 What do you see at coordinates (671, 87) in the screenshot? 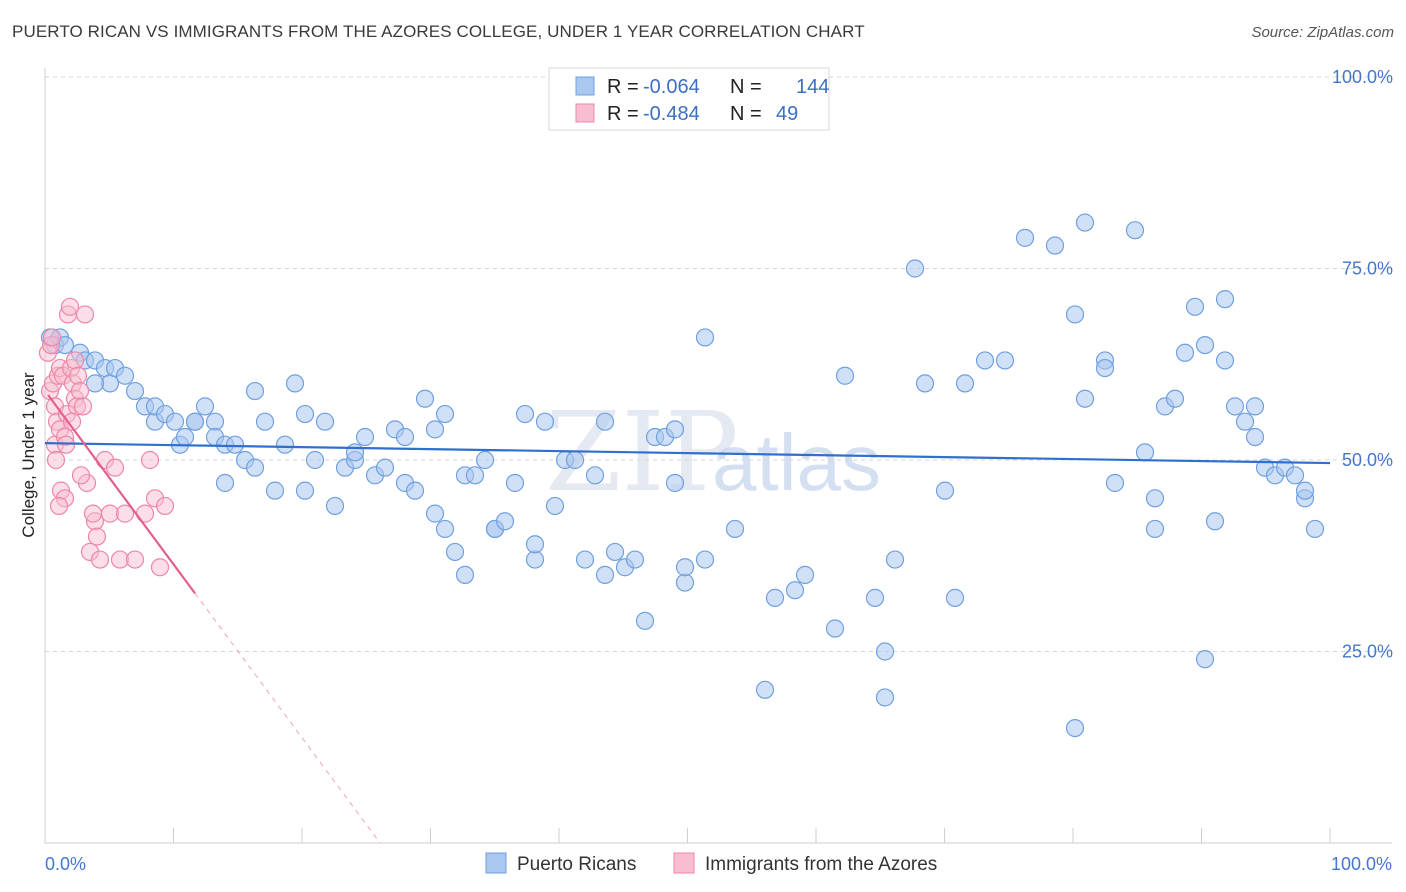
I see `legend-r-value-1: -0.064` at bounding box center [671, 87].